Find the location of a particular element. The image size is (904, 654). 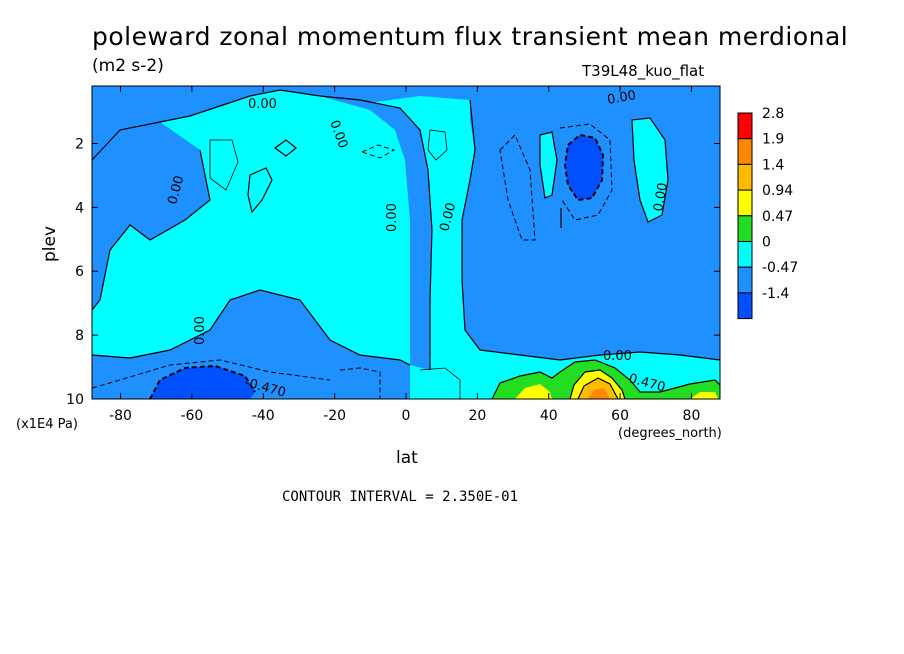

y-axis-units: (x1E4 Pa) is located at coordinates (47, 424).